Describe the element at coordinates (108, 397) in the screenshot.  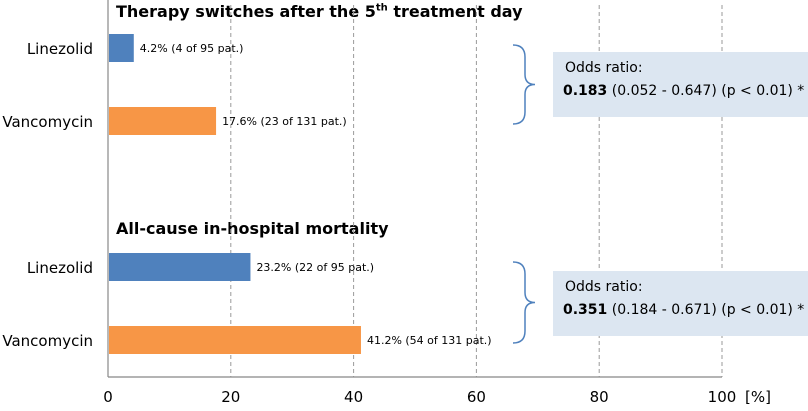
I see `x-tick-label-0: 0` at that location.